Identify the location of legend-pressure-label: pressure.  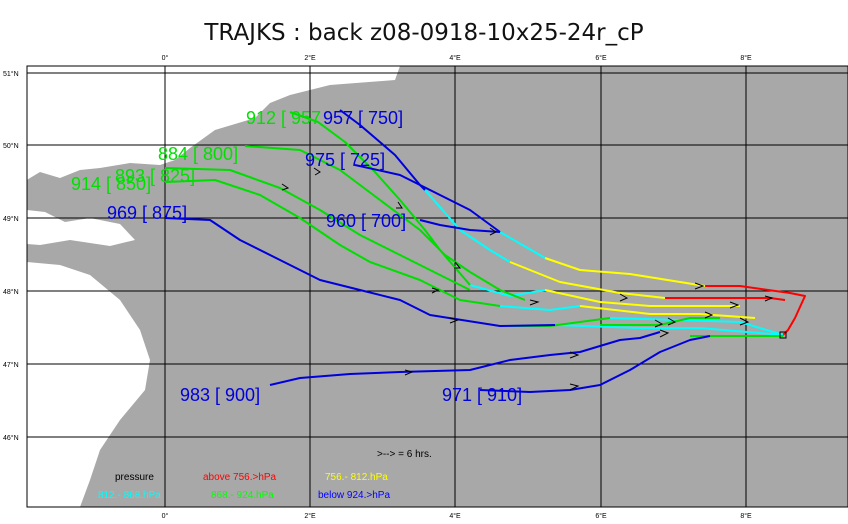
(134, 477).